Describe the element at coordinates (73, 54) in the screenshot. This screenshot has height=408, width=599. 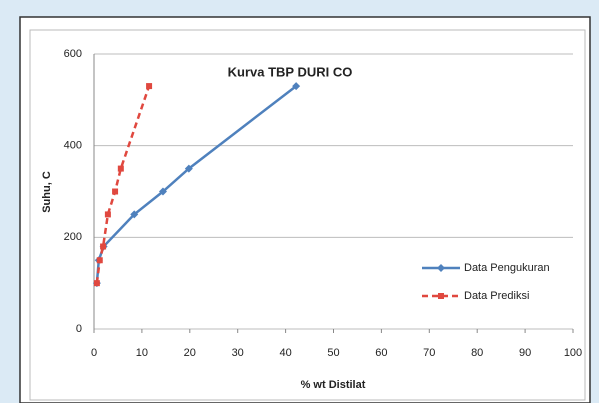
I see `y-tick-label: 600` at that location.